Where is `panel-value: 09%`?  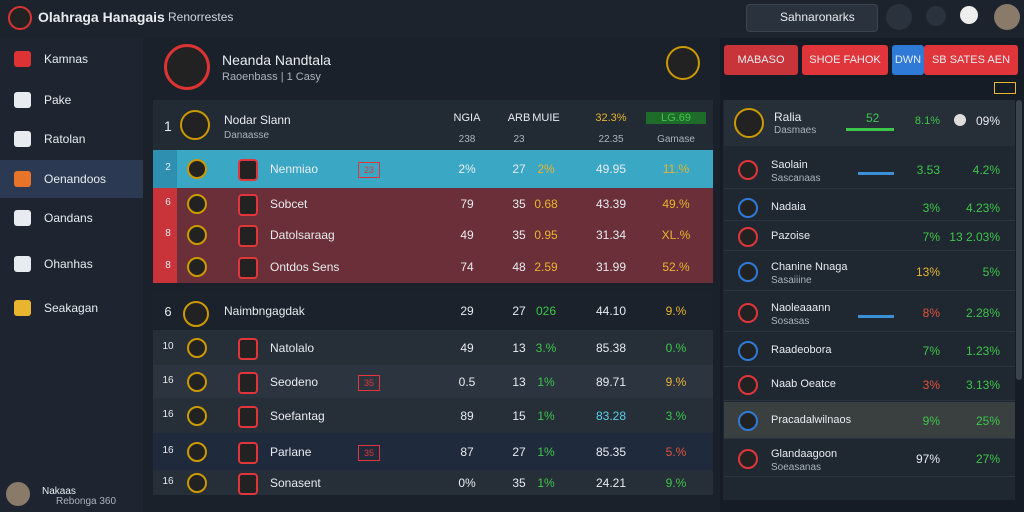
panel-value: 09% is located at coordinates (987, 121).